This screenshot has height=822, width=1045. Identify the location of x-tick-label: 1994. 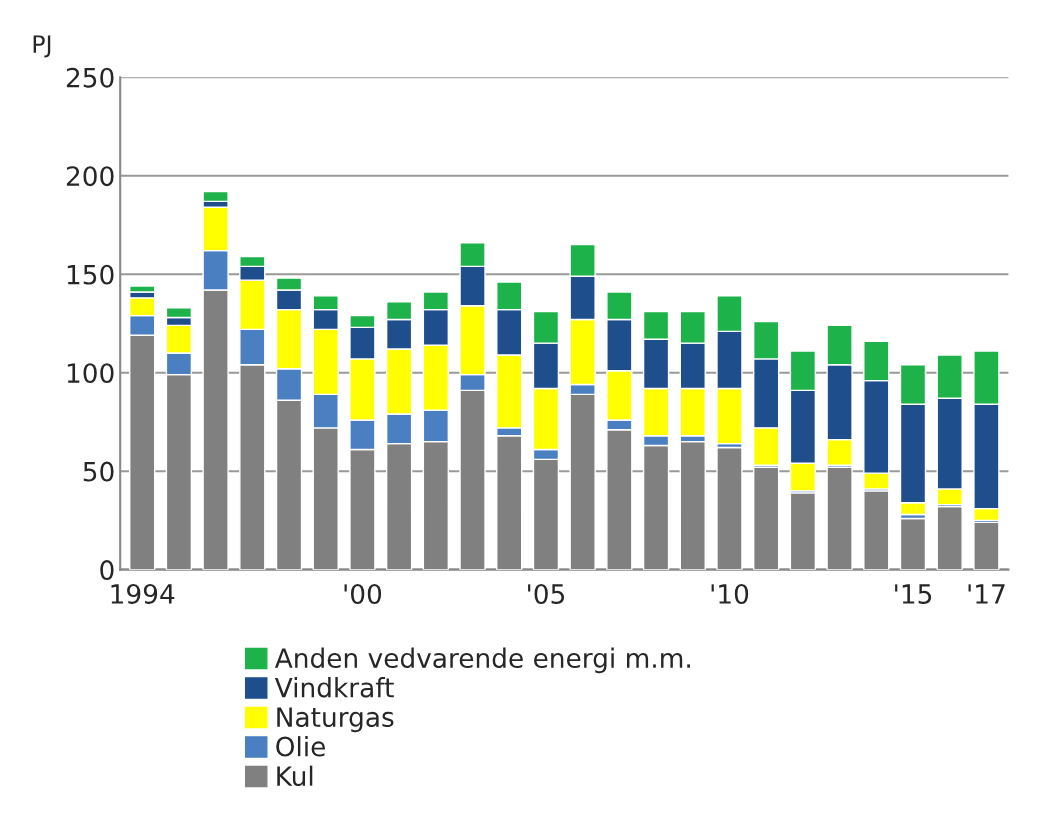
(143, 594).